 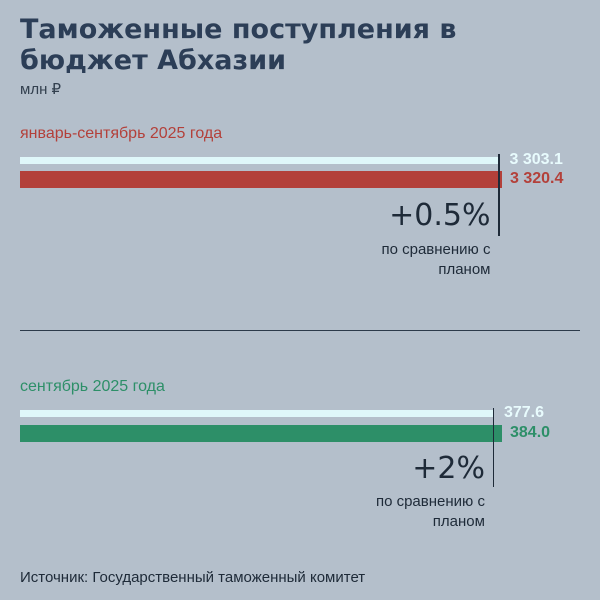 What do you see at coordinates (493, 447) in the screenshot?
I see `plan-marker-line-month` at bounding box center [493, 447].